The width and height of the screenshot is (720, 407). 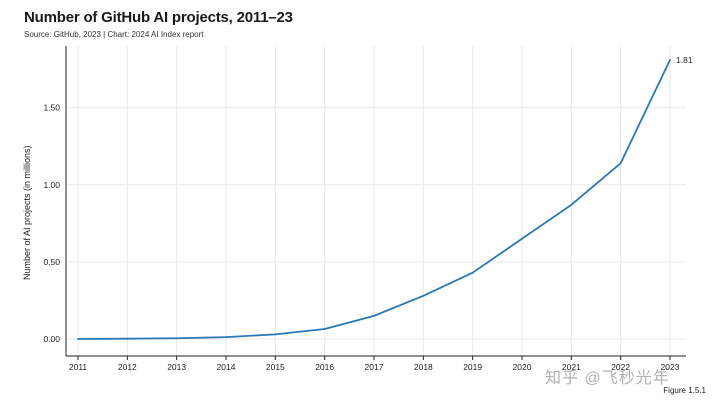 I want to click on y-tick-label: 0.50, so click(x=51, y=262).